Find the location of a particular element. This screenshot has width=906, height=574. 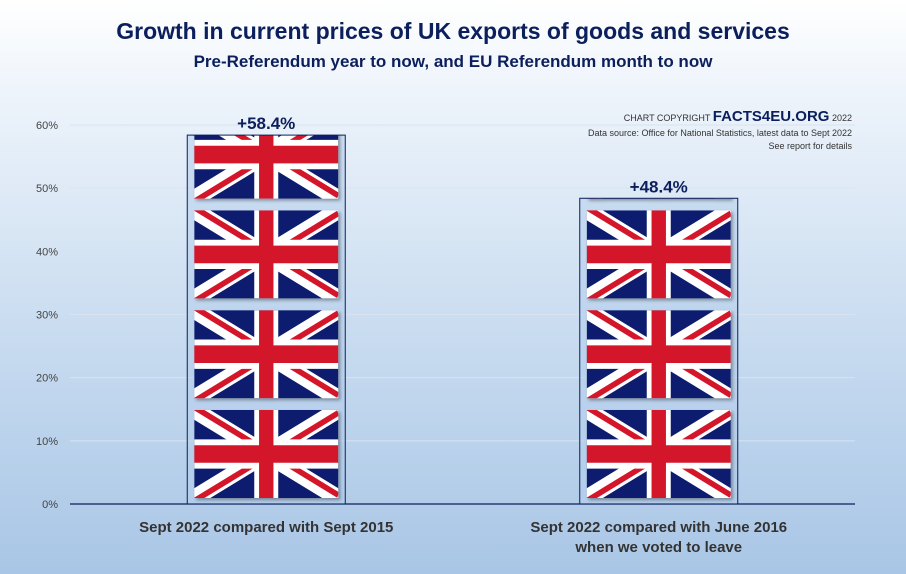

y-tick-label: 30% is located at coordinates (47, 316).